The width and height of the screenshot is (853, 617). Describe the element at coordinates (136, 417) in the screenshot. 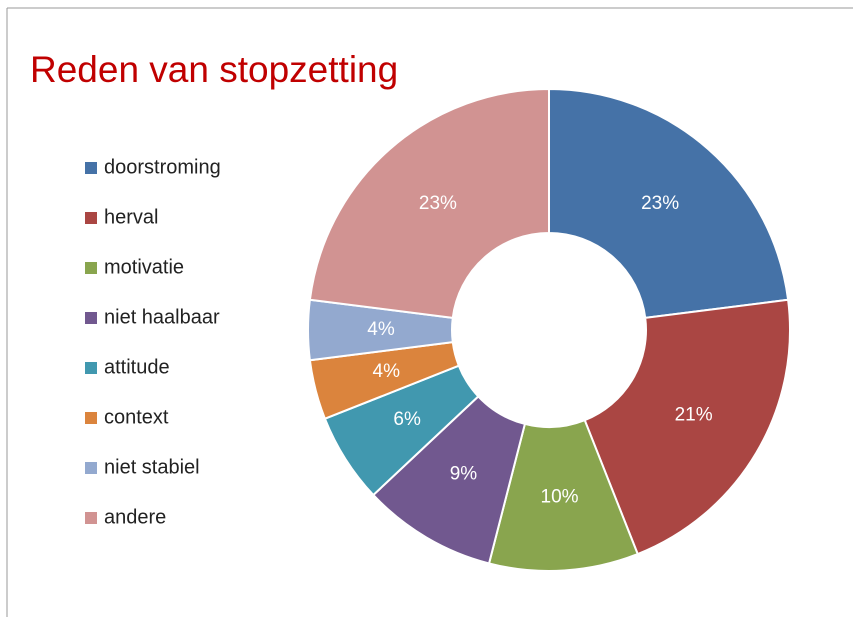

I see `legend-label: context` at that location.